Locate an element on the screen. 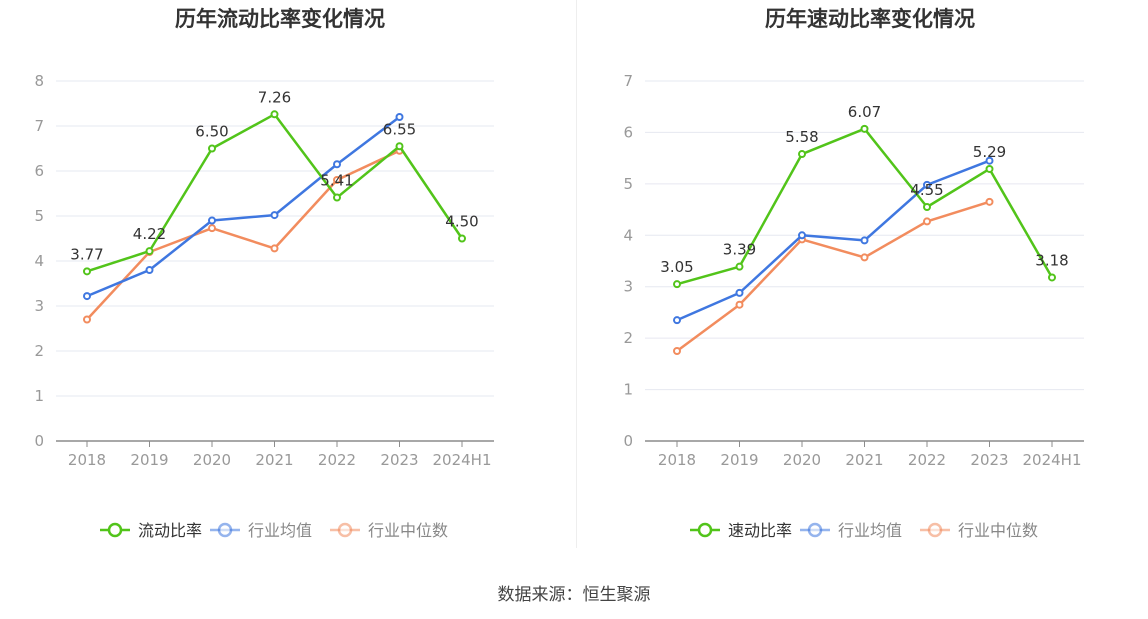 This screenshot has width=1148, height=619. chart-divider is located at coordinates (576, 274).